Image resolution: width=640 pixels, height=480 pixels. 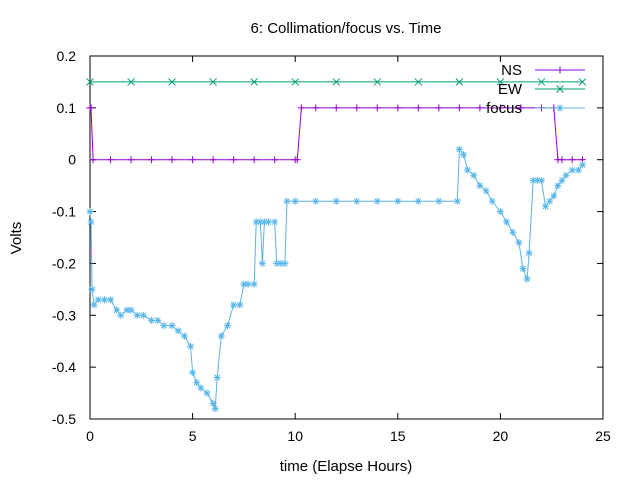 I want to click on legend-label-ew: EW, so click(x=510, y=89).